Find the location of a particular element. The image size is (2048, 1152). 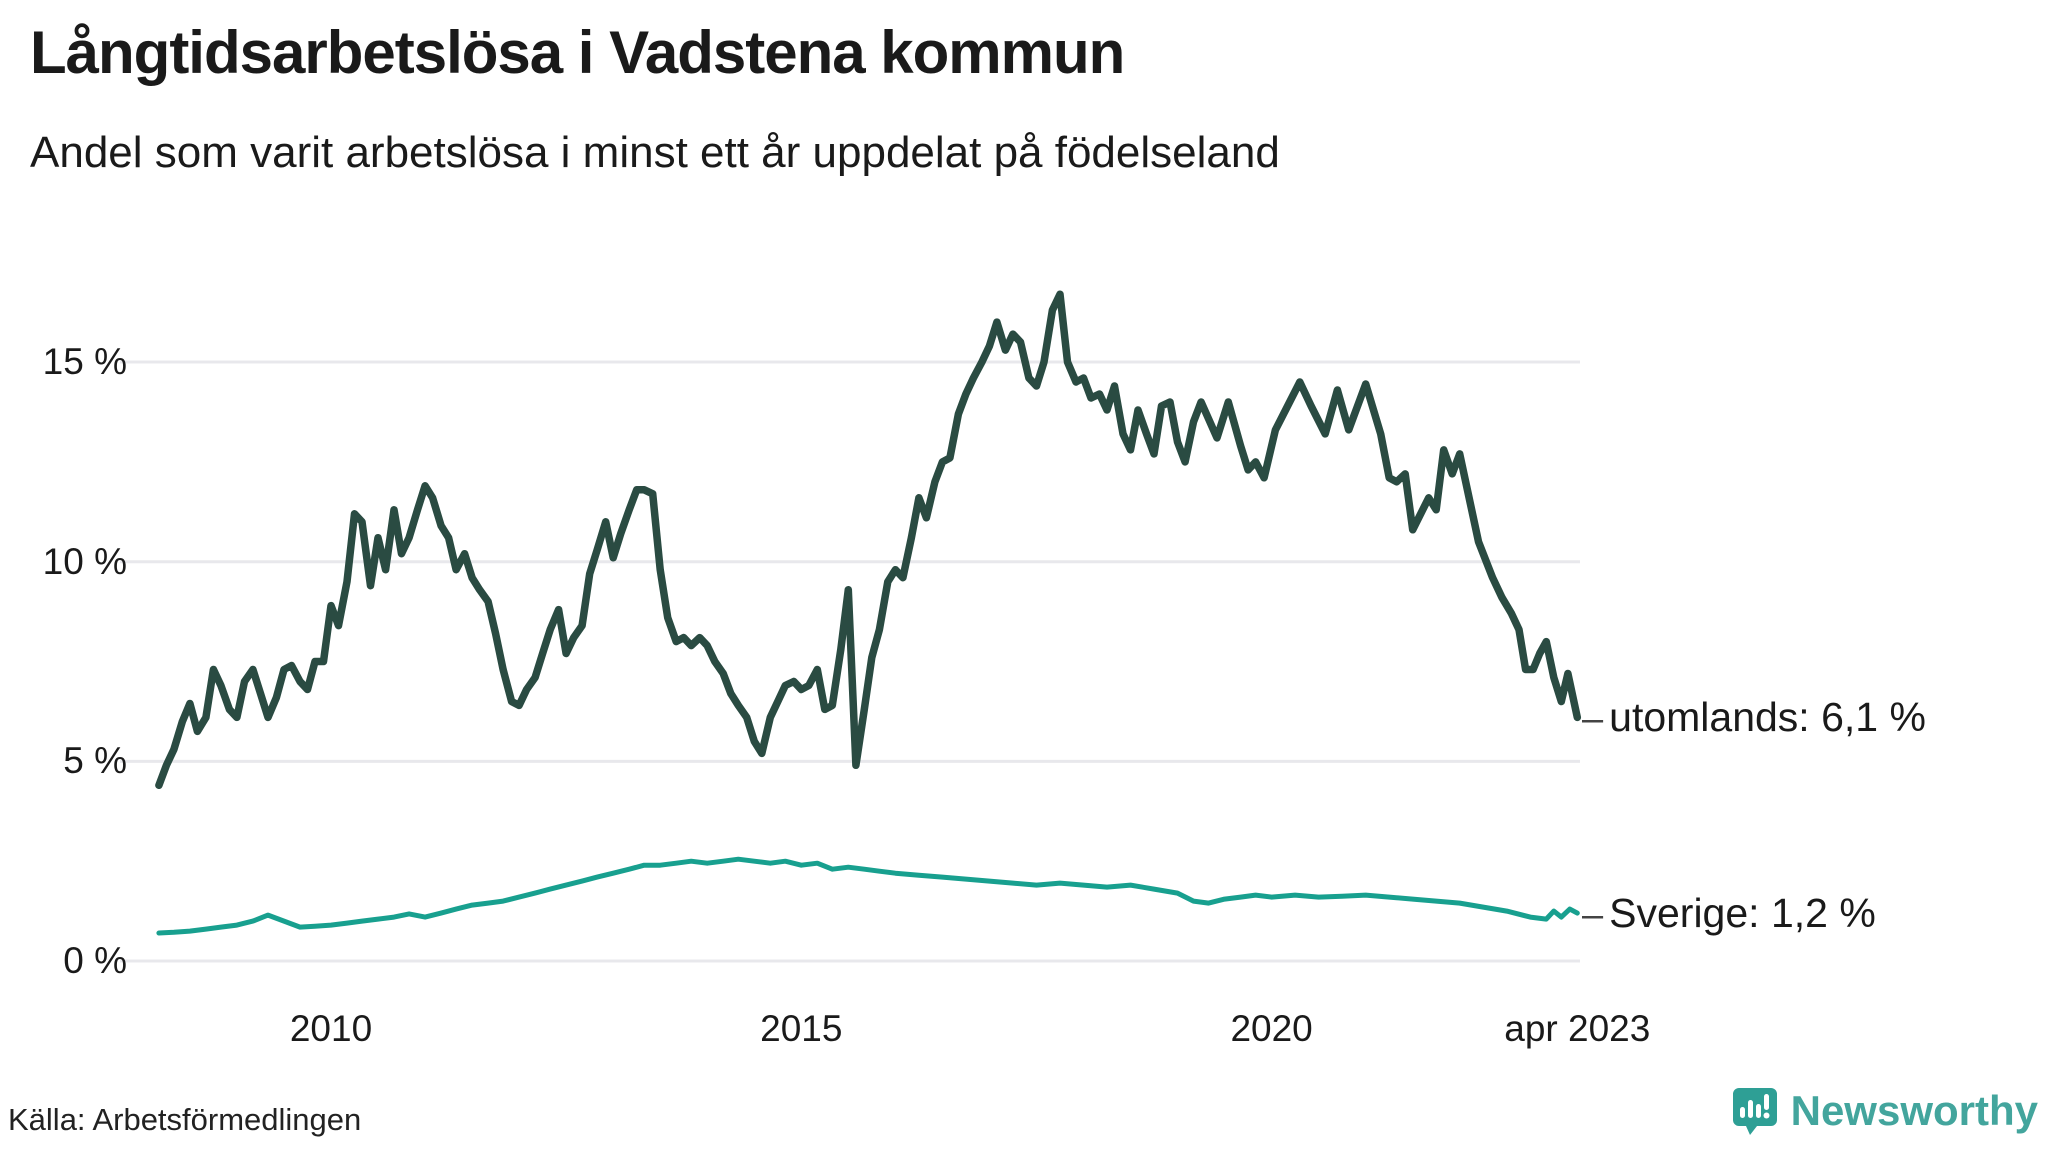

newsworthy-logo: Newsworthy is located at coordinates (1884, 1111).